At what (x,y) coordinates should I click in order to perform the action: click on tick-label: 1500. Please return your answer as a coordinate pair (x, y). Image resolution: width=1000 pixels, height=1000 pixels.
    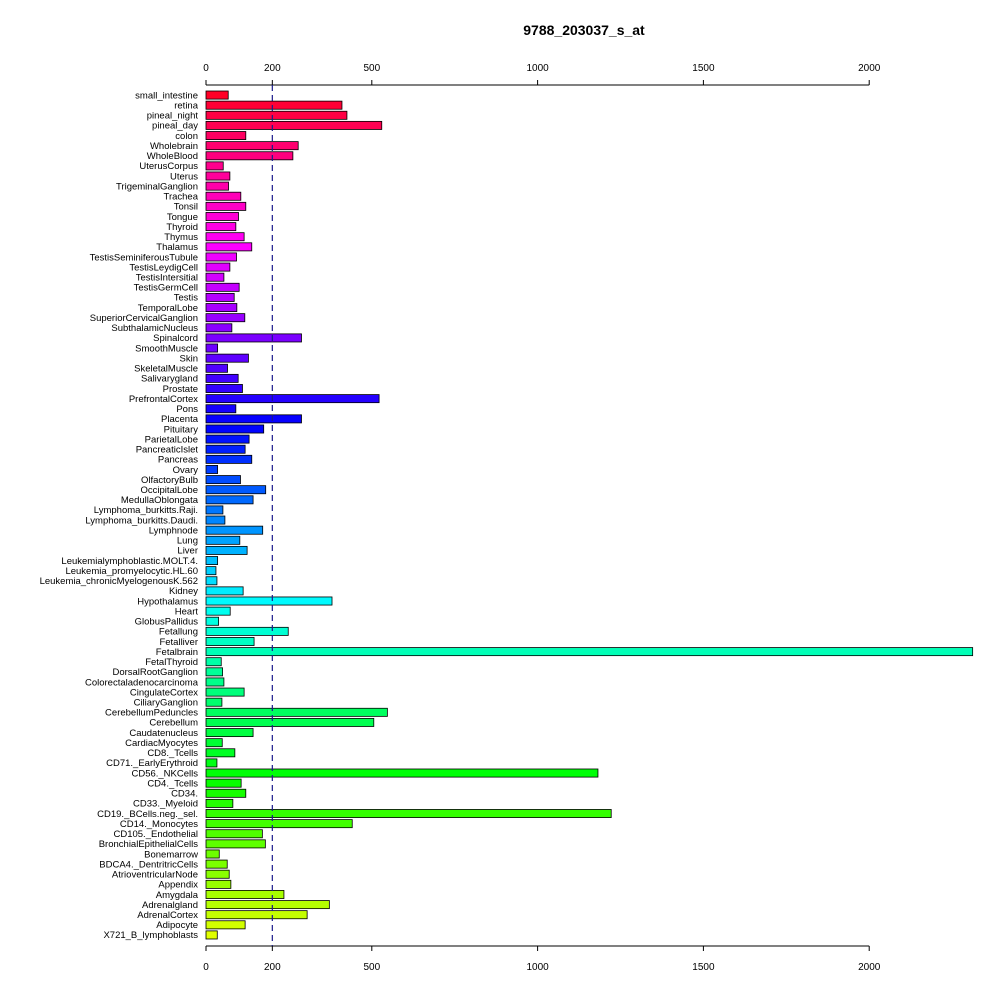
    Looking at the image, I should click on (703, 967).